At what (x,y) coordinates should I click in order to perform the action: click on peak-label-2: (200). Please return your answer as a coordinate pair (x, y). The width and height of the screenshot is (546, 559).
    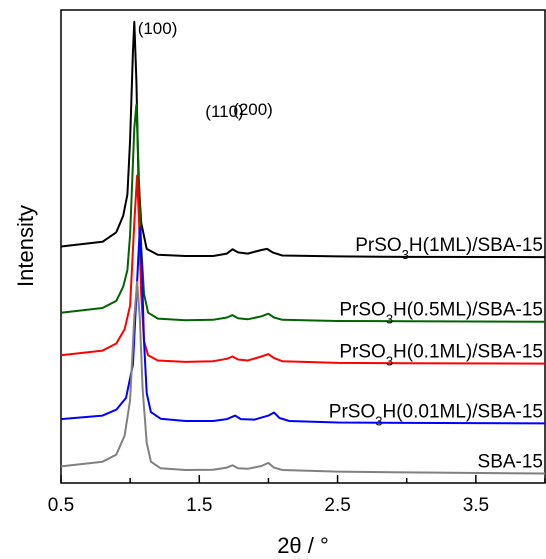
    Looking at the image, I should click on (253, 109).